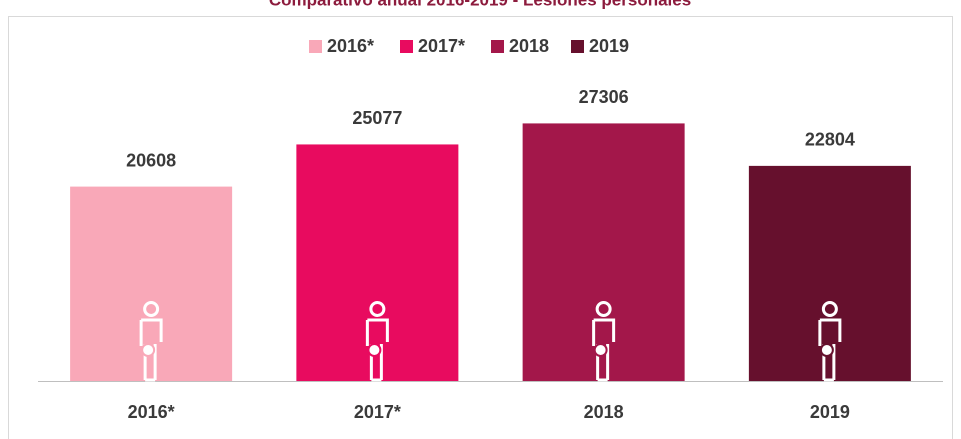 This screenshot has height=439, width=961. I want to click on legend-label: 2017*, so click(441, 46).